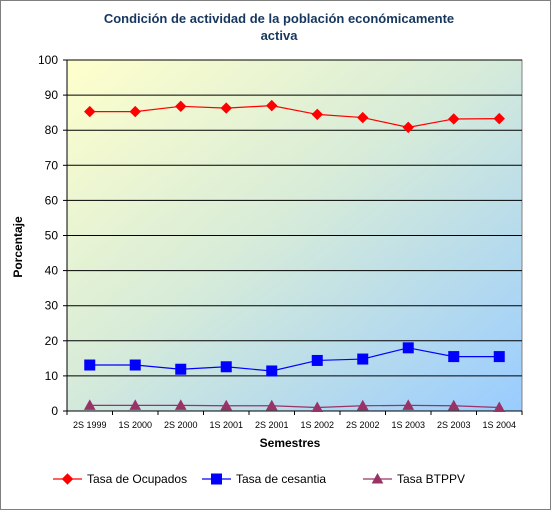 Image resolution: width=551 pixels, height=511 pixels. I want to click on y-tick-label: 0, so click(54, 411).